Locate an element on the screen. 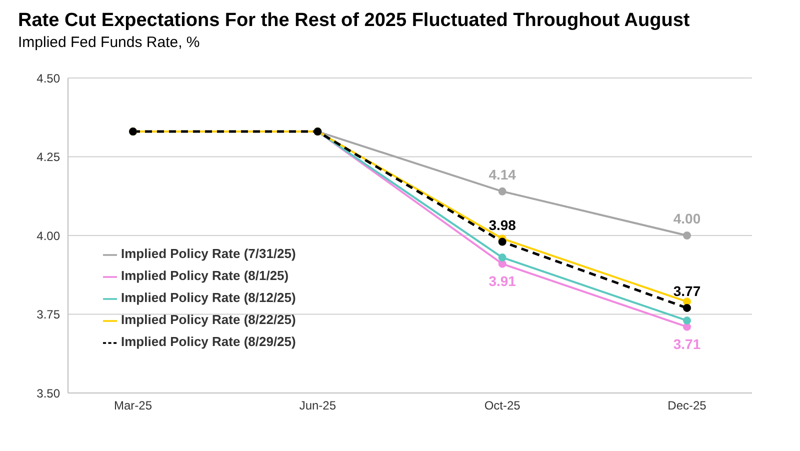 Image resolution: width=800 pixels, height=451 pixels. x-tick-label: Mar-25 is located at coordinates (133, 405).